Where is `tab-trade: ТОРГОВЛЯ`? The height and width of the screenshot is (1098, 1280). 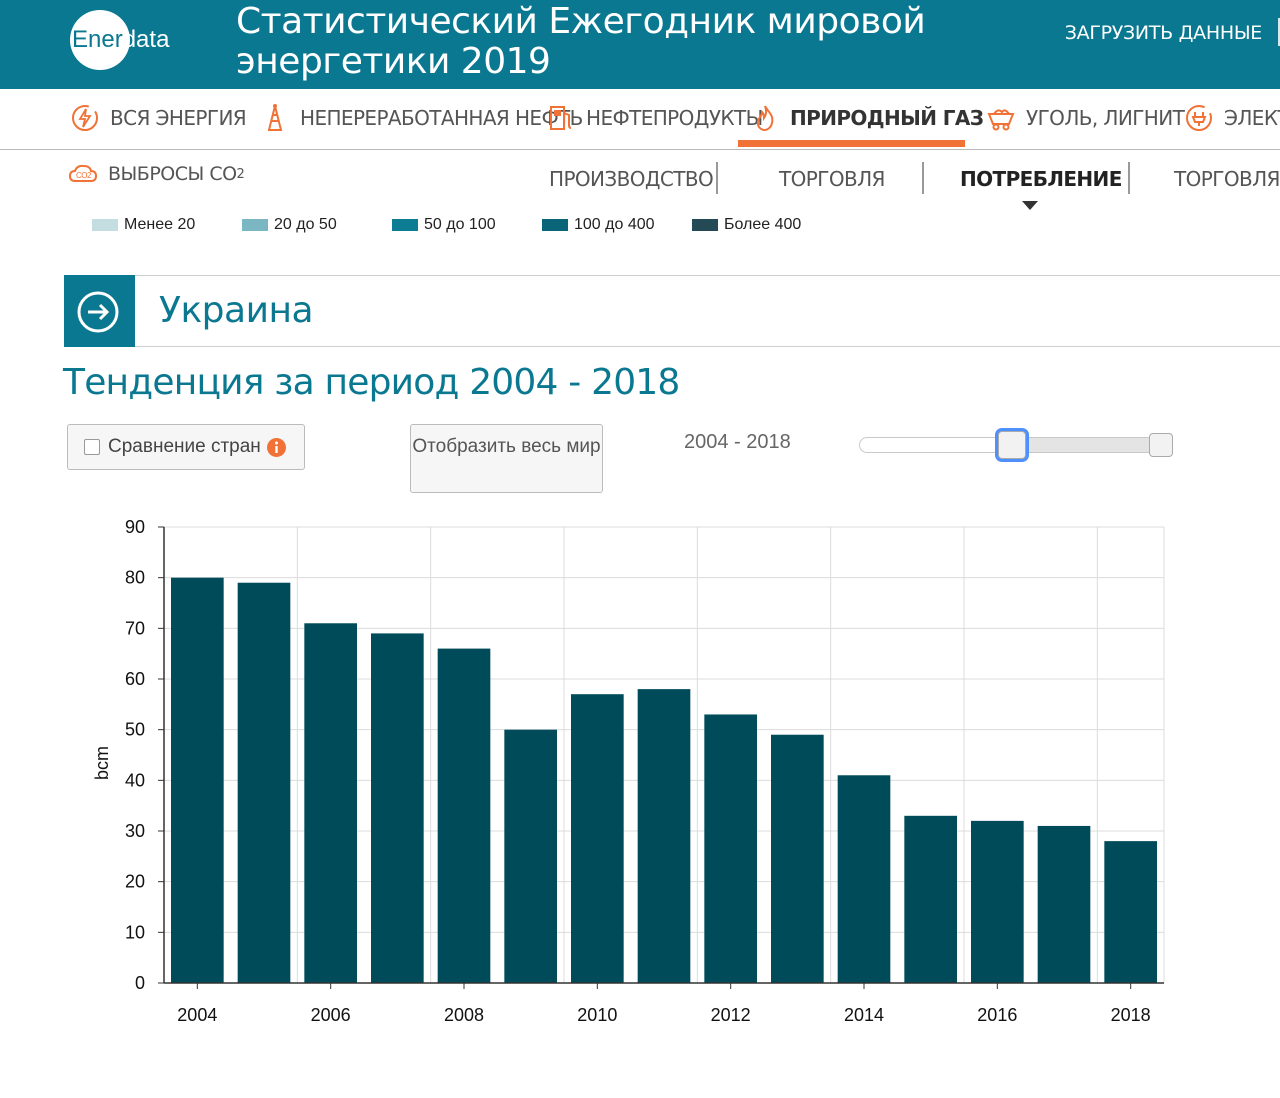 tab-trade: ТОРГОВЛЯ is located at coordinates (832, 179).